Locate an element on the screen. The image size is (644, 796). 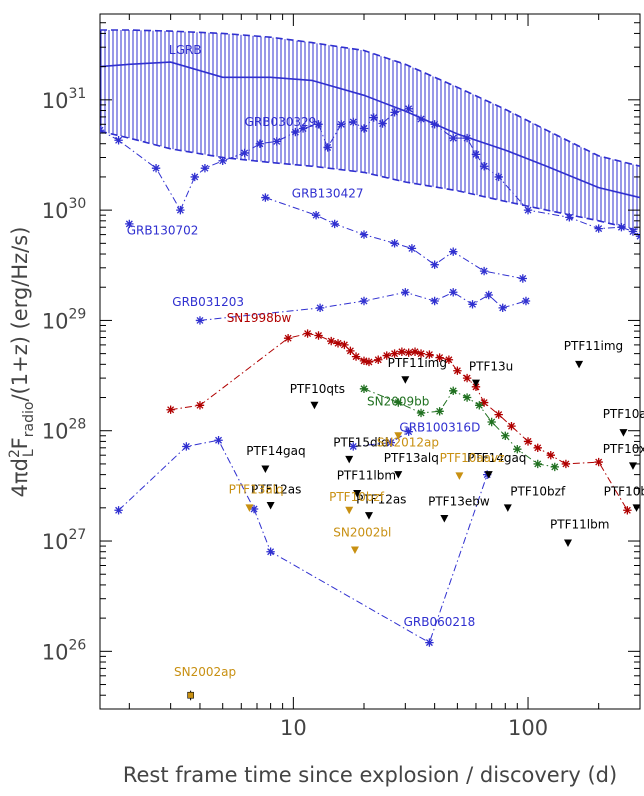
label-sn2009bb: SN2009bb is located at coordinates (398, 401).